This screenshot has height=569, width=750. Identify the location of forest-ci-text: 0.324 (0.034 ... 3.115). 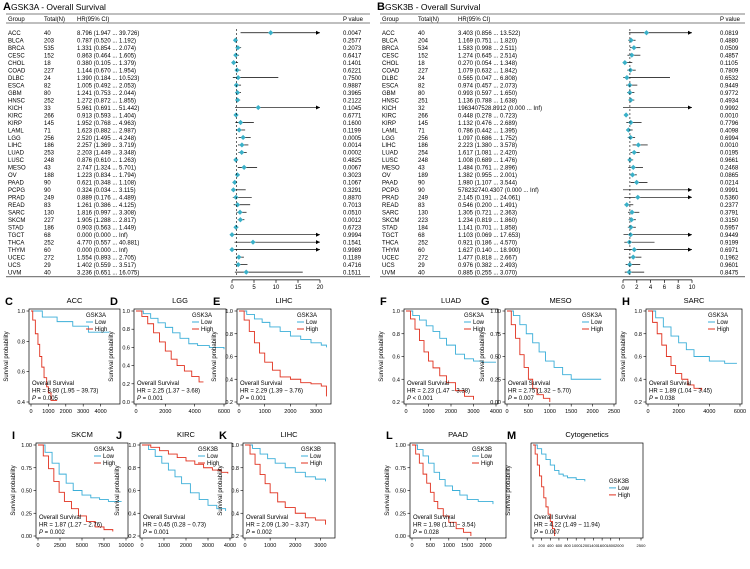
(106, 191).